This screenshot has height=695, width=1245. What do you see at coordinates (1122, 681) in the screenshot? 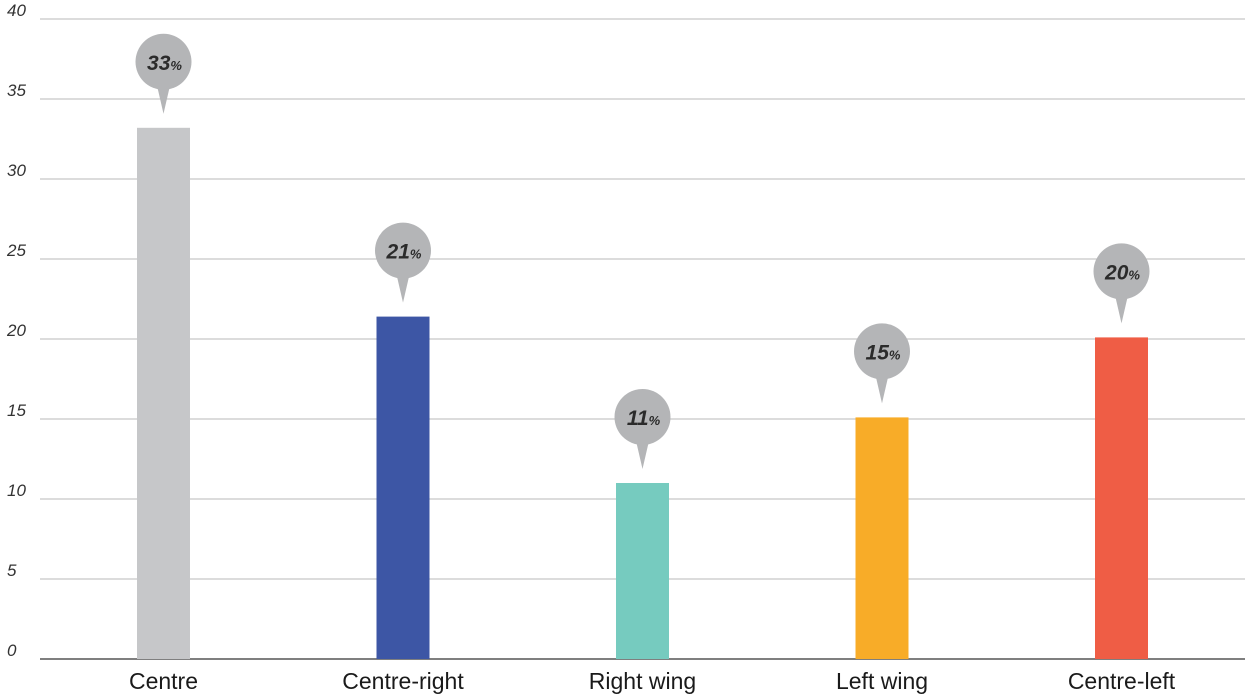
I see `x-tick-label: Centre-left` at bounding box center [1122, 681].